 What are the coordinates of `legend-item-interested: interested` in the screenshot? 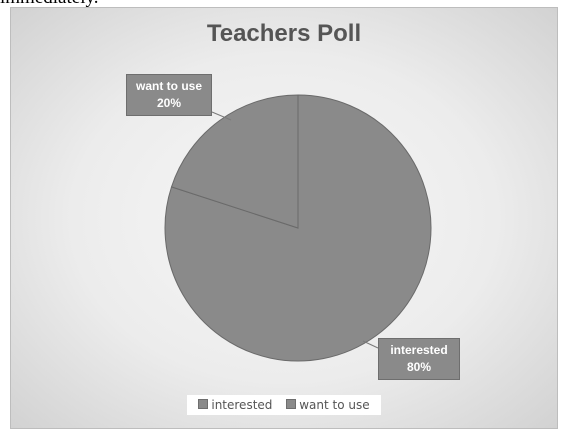 It's located at (235, 405).